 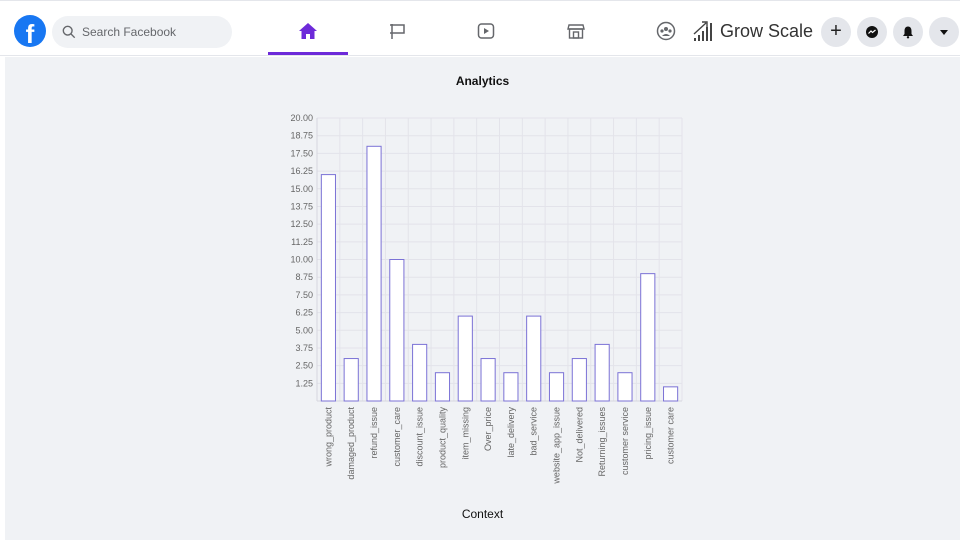 I want to click on account-menu-button, so click(x=944, y=32).